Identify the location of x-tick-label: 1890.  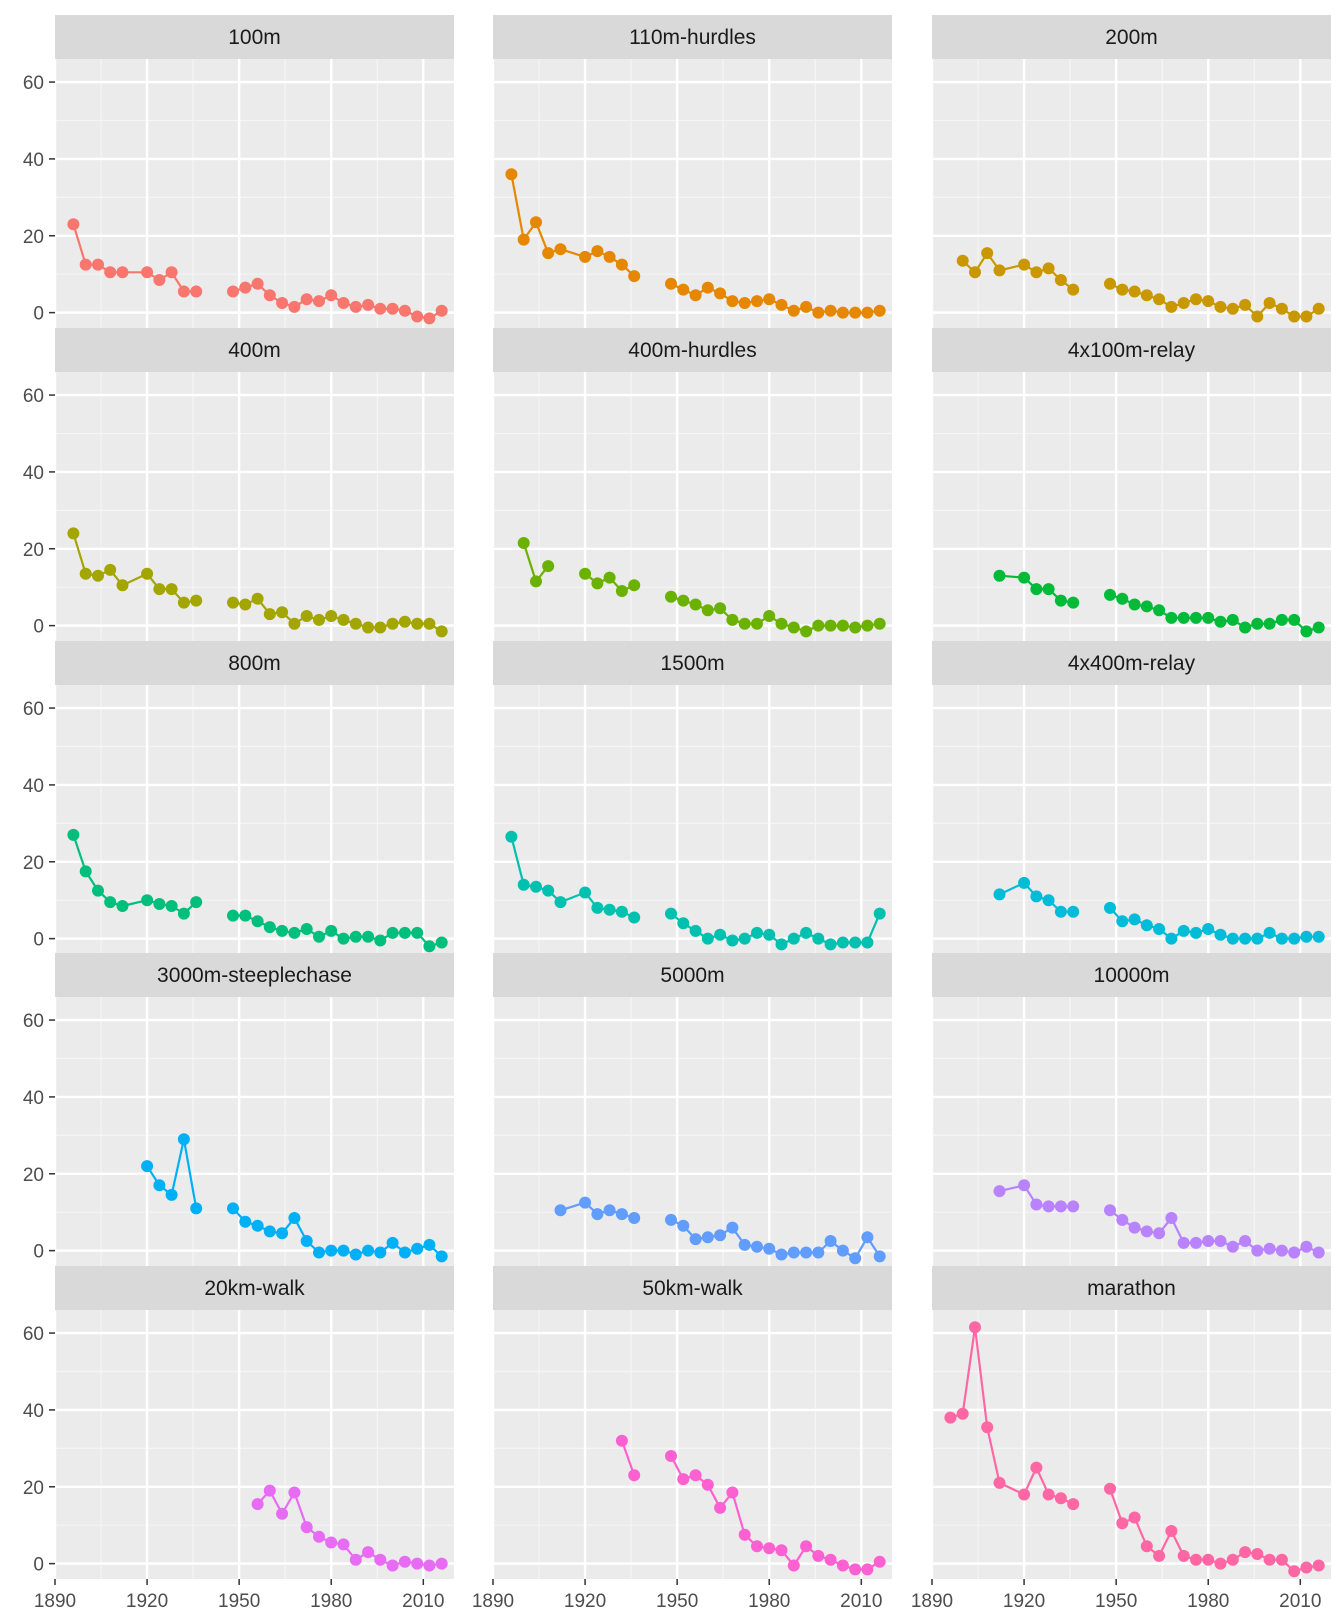
(493, 1601).